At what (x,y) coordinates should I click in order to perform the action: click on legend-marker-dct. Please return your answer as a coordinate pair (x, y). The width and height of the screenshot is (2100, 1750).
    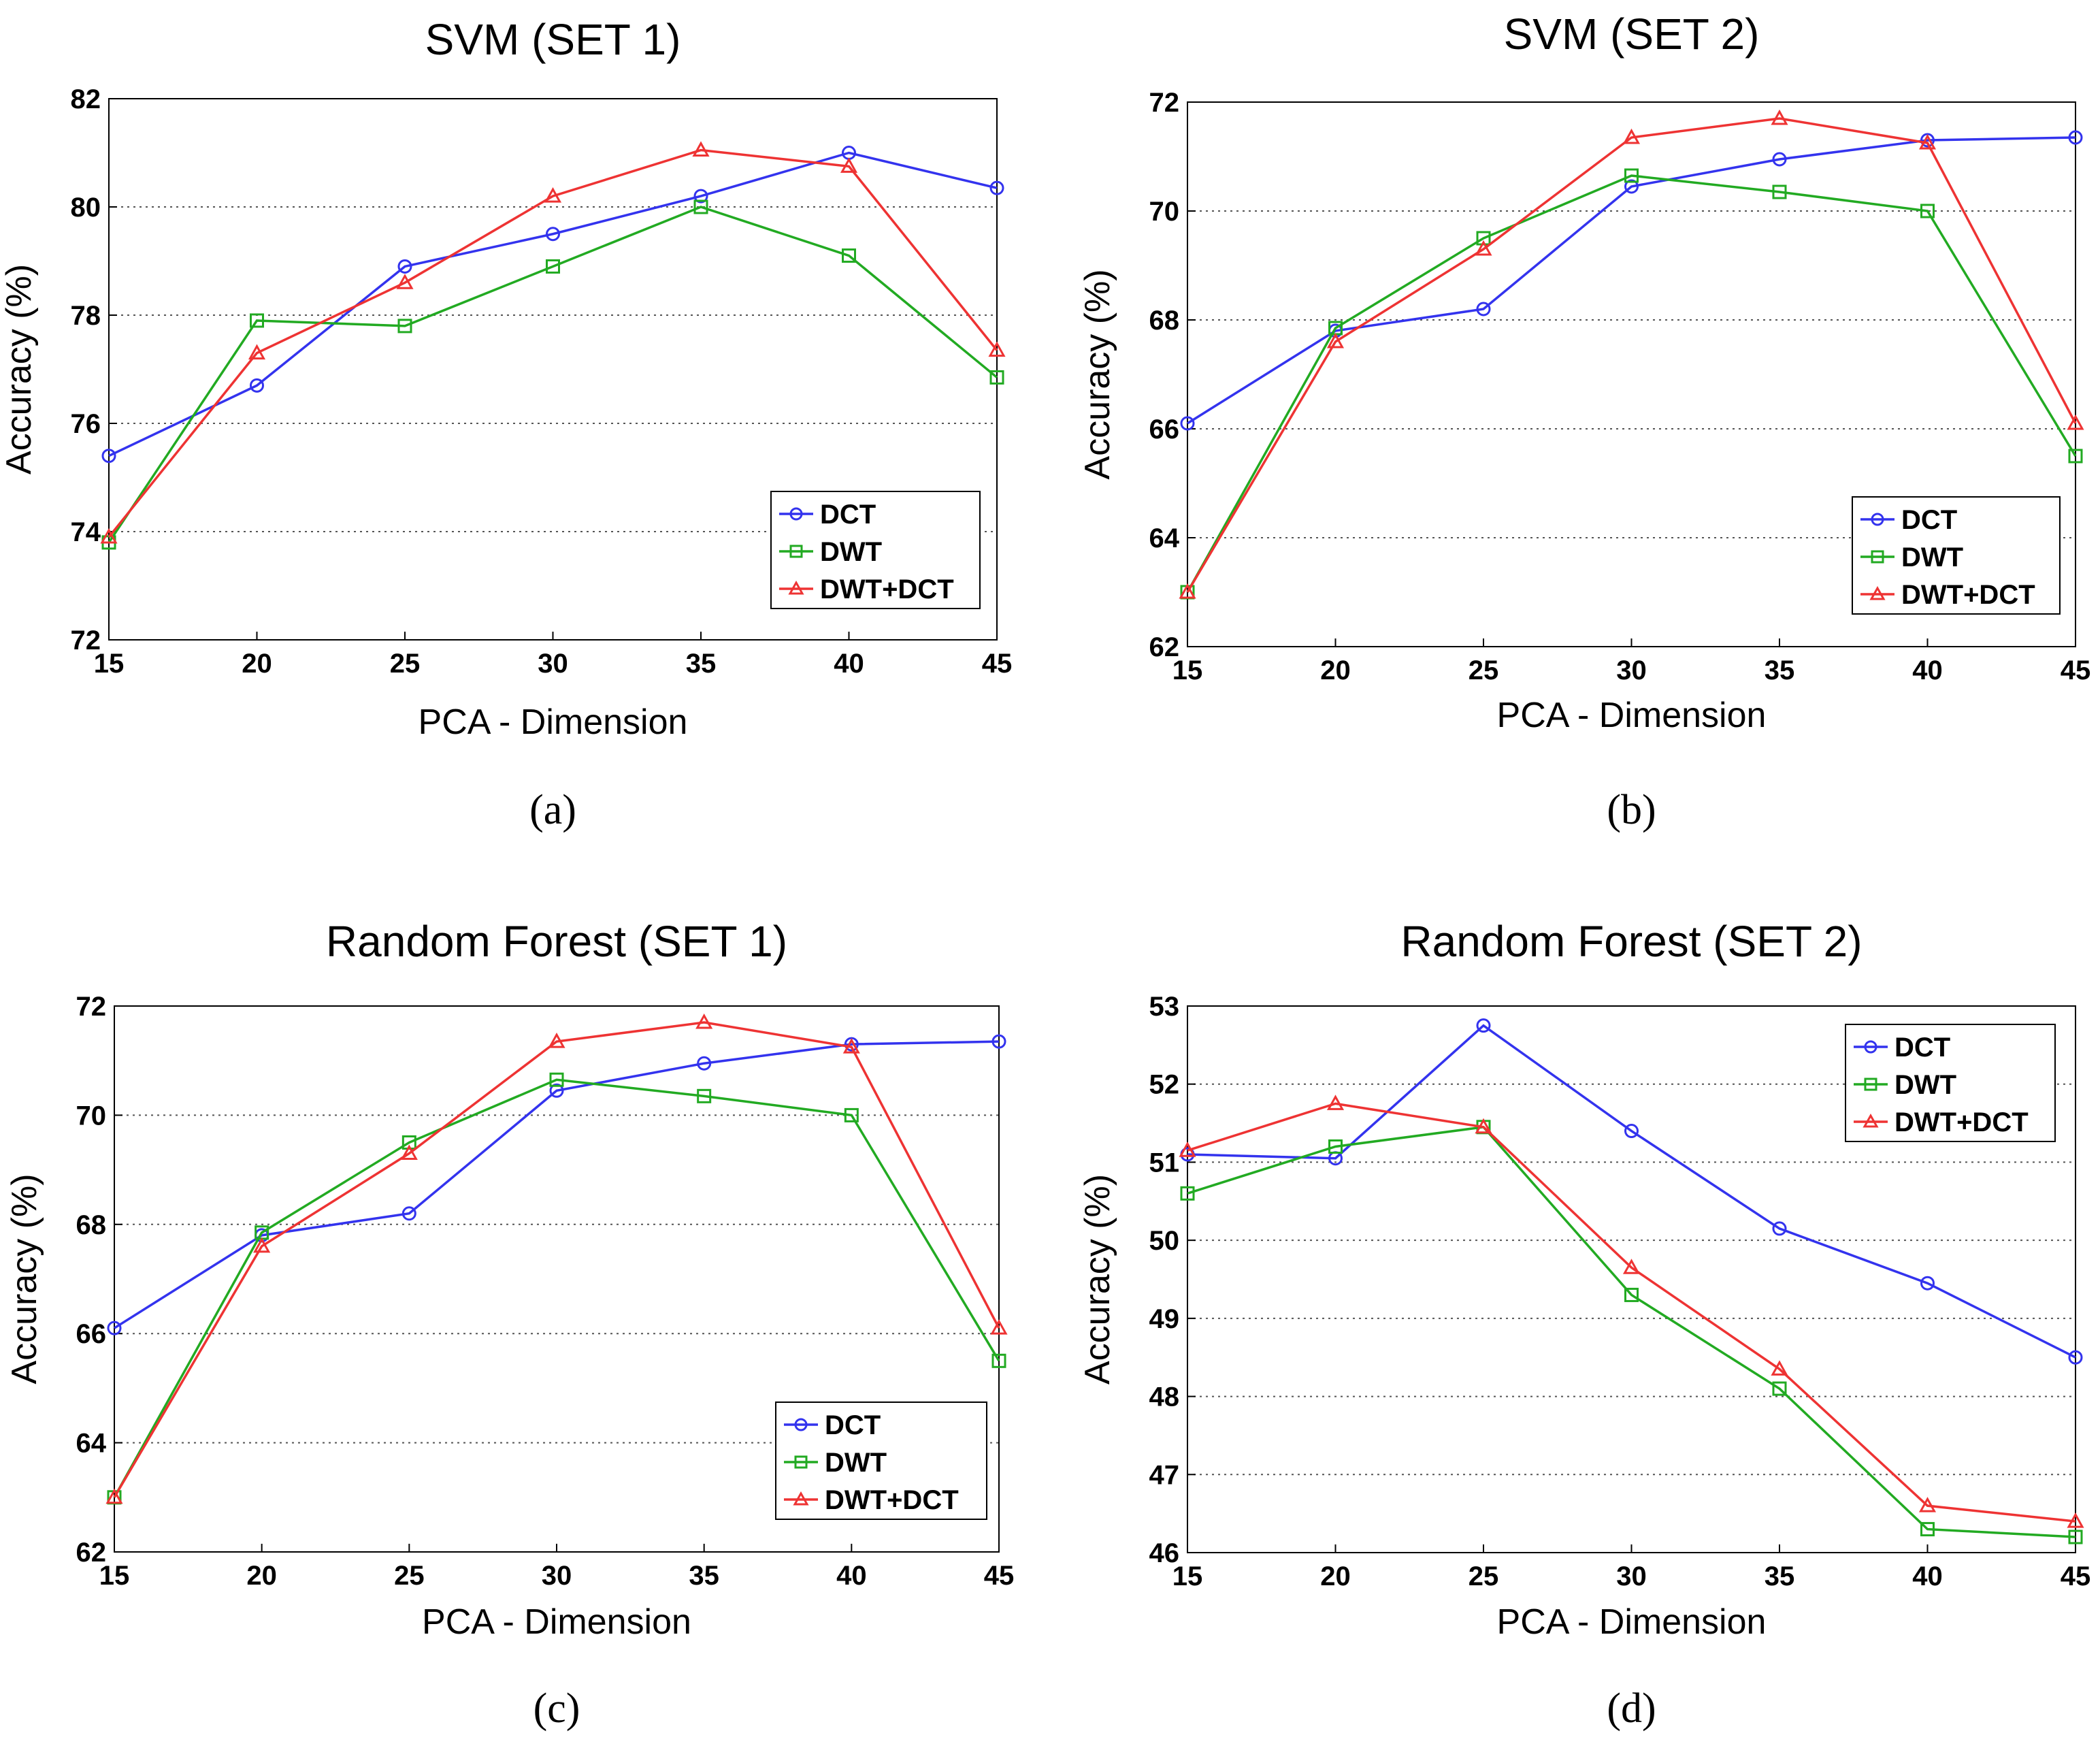
    Looking at the image, I should click on (1870, 1047).